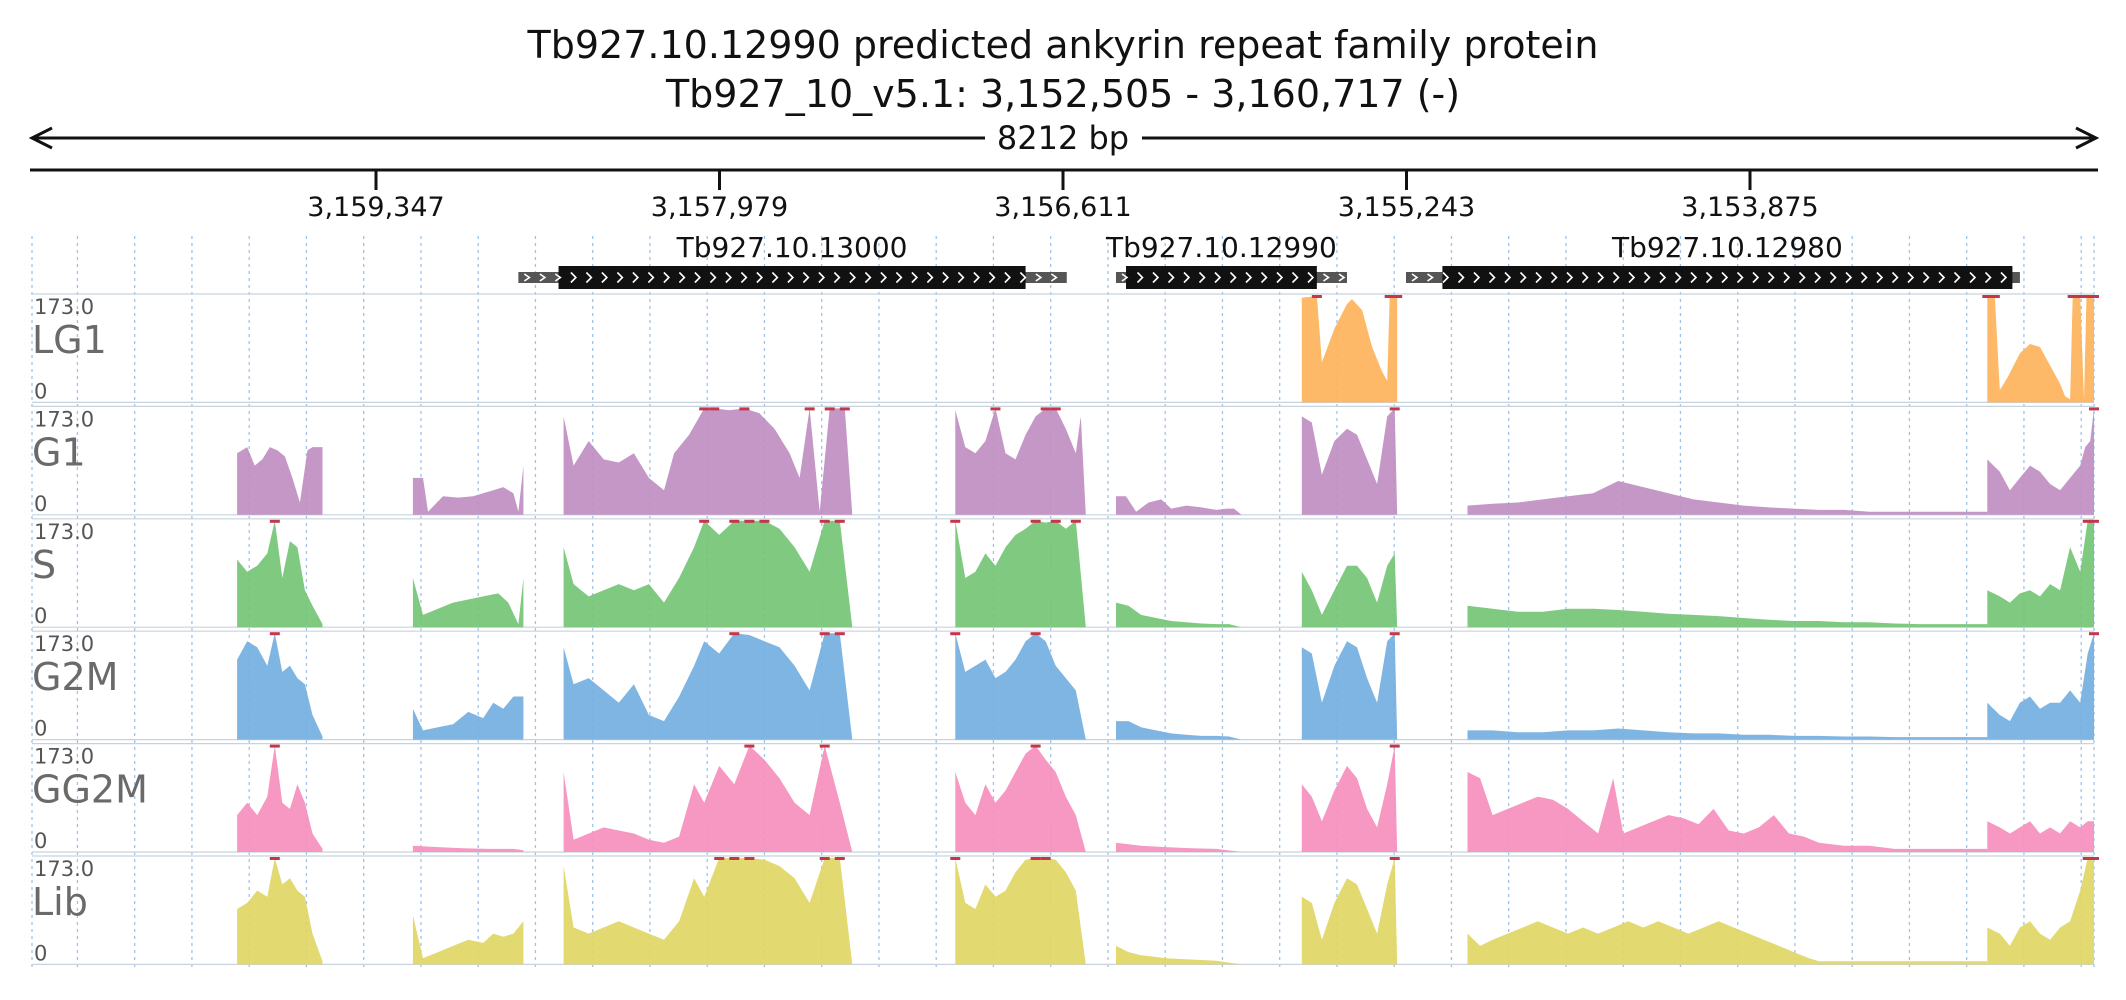 The image size is (2126, 1000). What do you see at coordinates (69, 340) in the screenshot?
I see `track-name-label: LG1` at bounding box center [69, 340].